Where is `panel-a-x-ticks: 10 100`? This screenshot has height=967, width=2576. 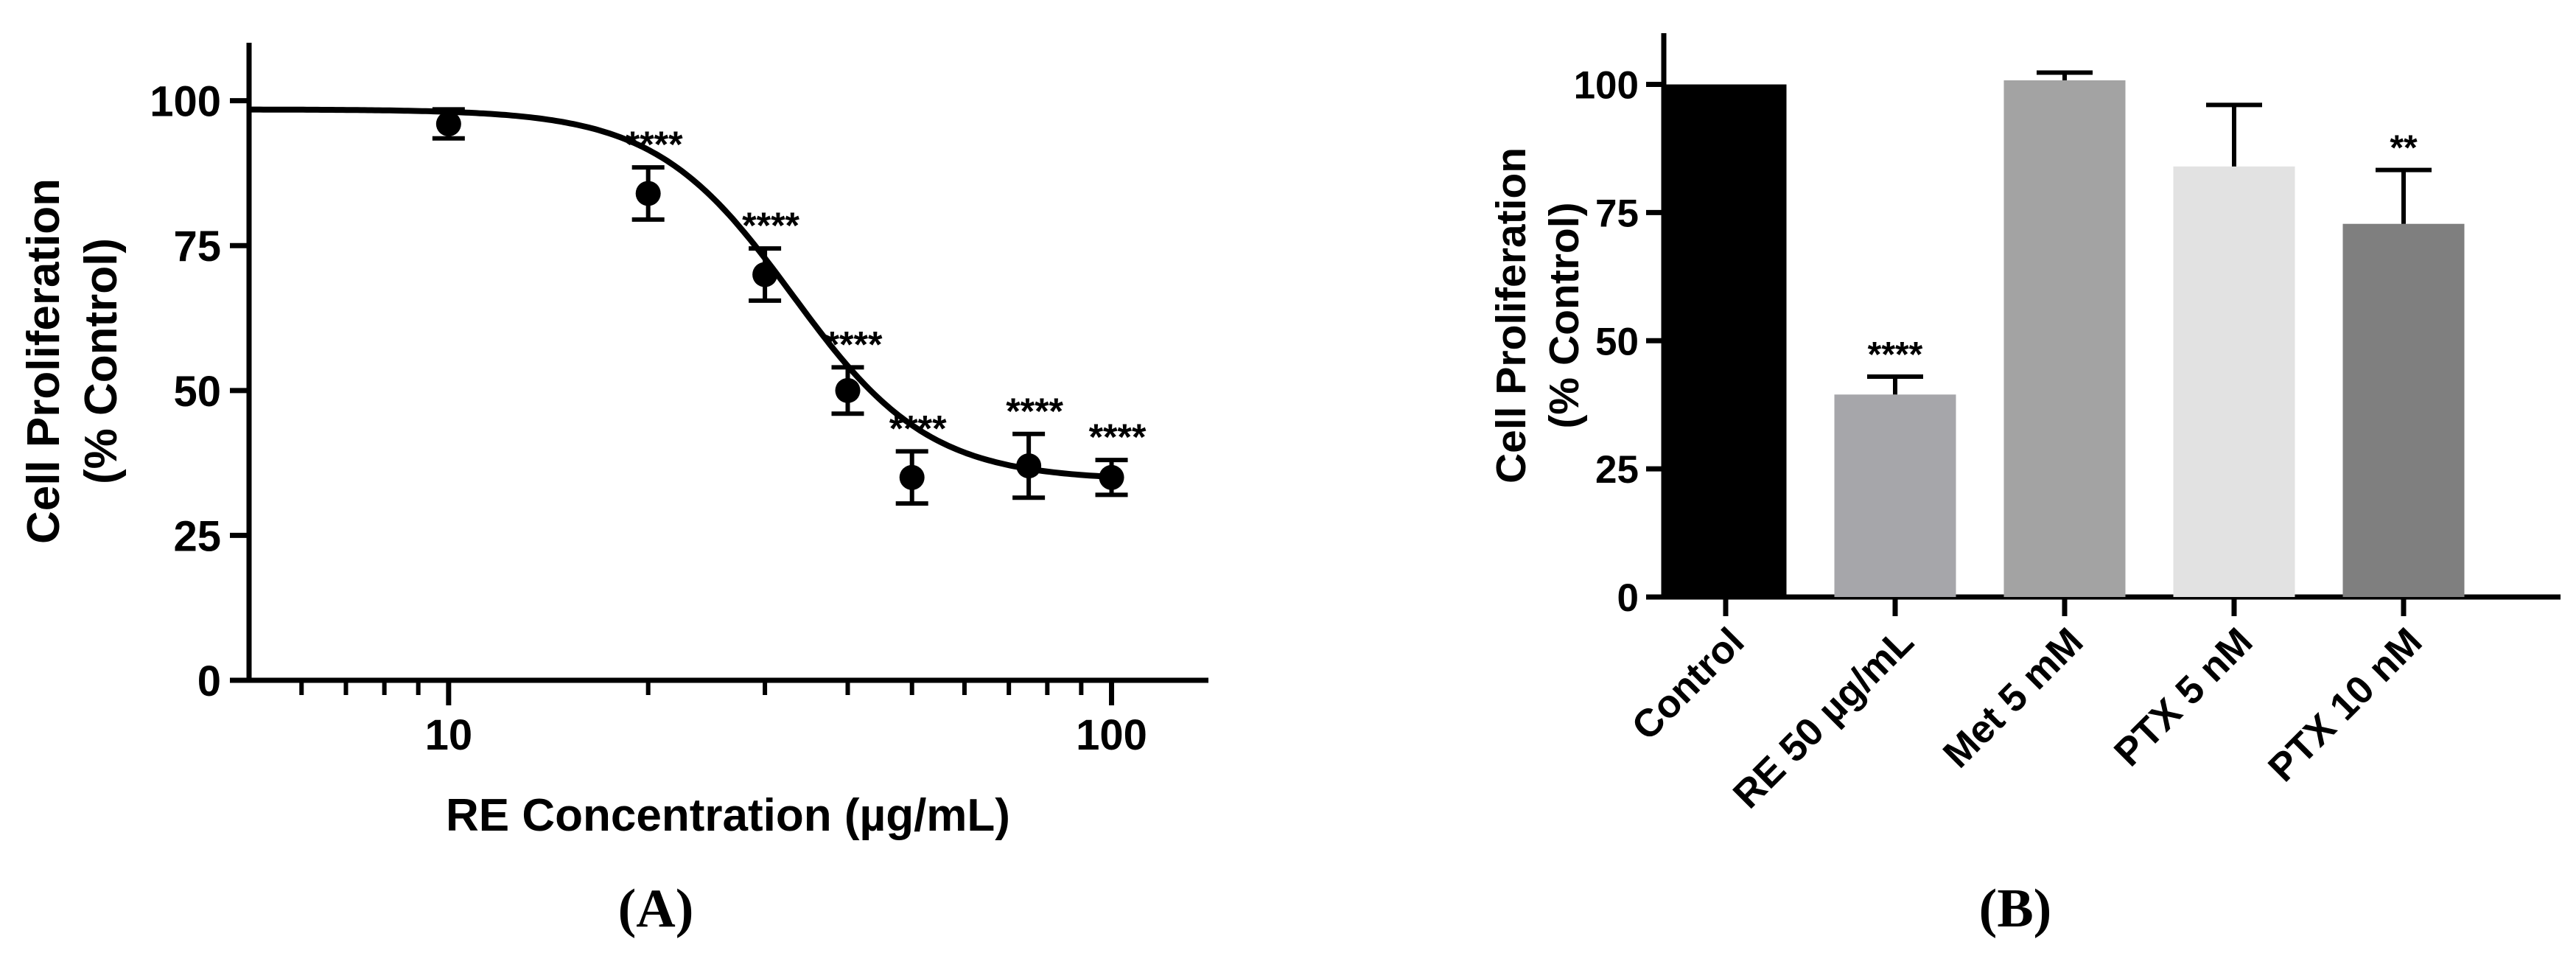
panel-a-x-ticks: 10 100 is located at coordinates (723, 719).